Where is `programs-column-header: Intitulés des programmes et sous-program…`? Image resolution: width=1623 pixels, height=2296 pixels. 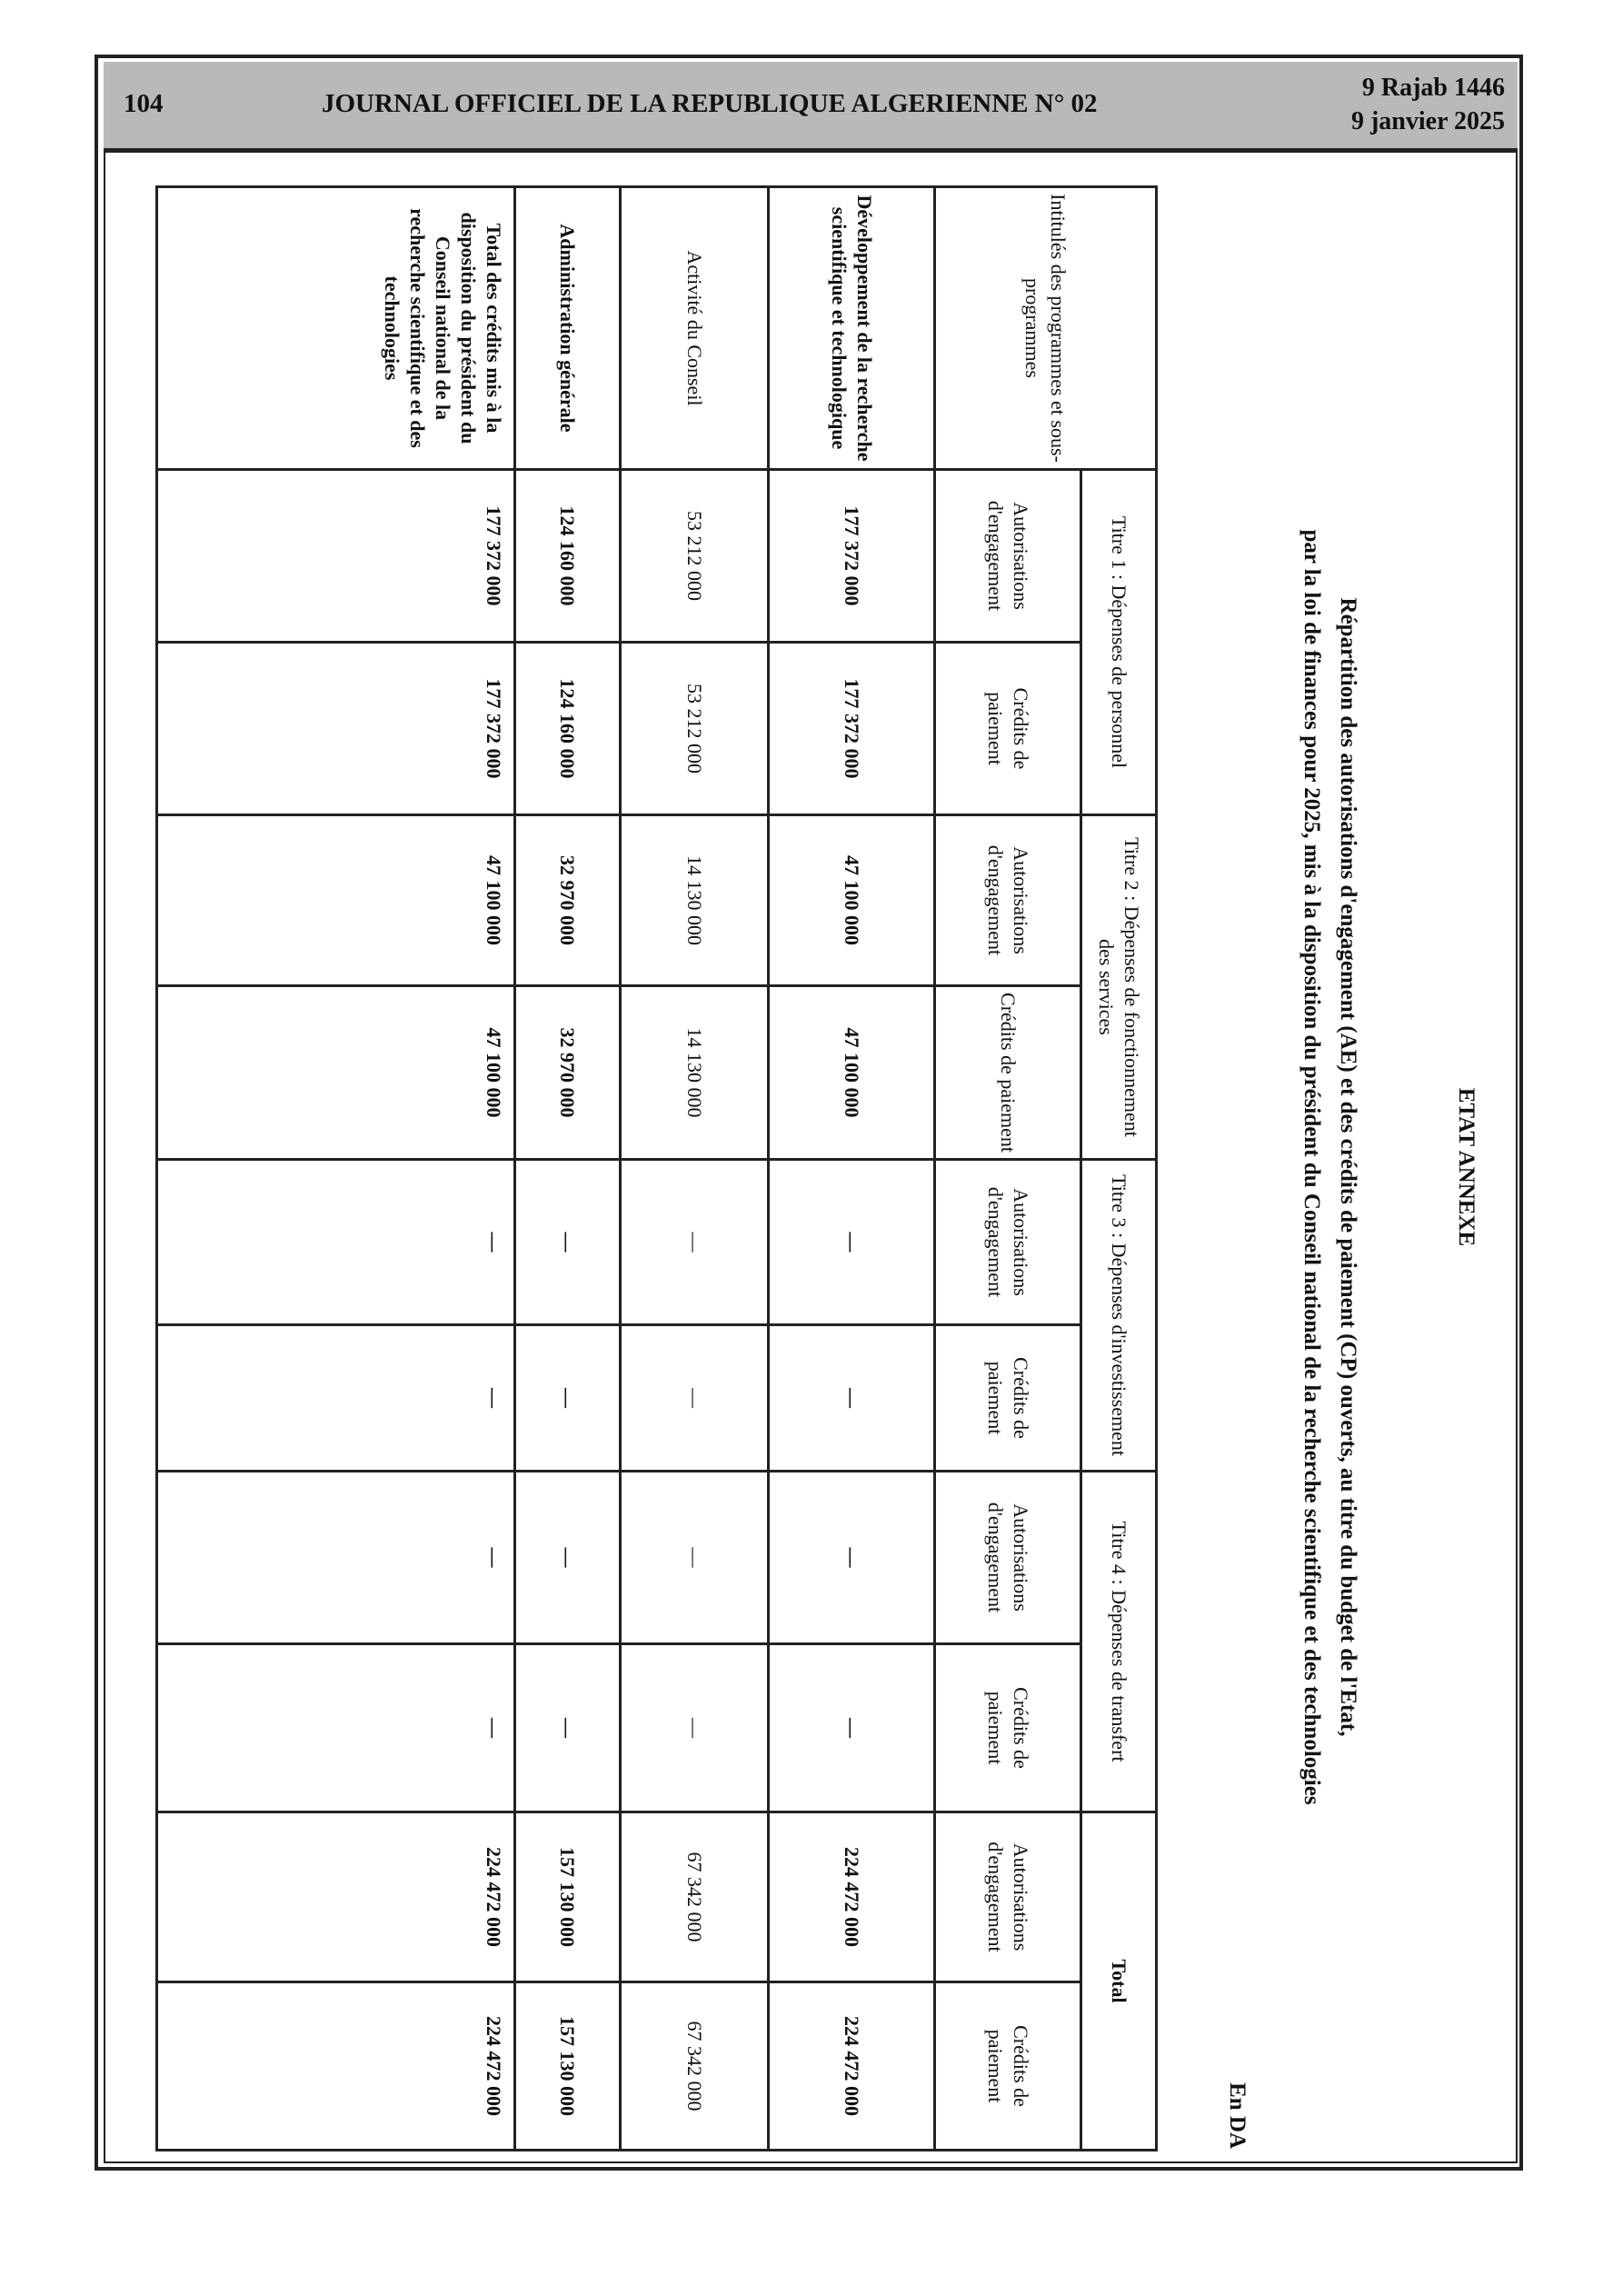 programs-column-header: Intitulés des programmes et sous-program… is located at coordinates (1045, 328).